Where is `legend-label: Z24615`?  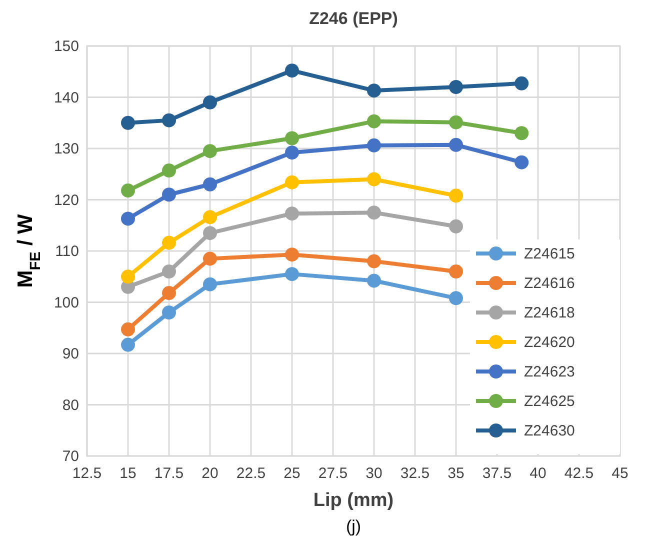
legend-label: Z24615 is located at coordinates (549, 254).